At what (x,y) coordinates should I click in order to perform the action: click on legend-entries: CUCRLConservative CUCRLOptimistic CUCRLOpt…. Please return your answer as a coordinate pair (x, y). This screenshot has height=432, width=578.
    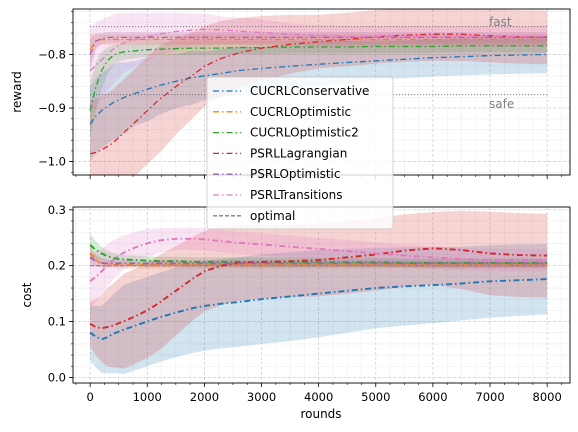
    Looking at the image, I should click on (291, 153).